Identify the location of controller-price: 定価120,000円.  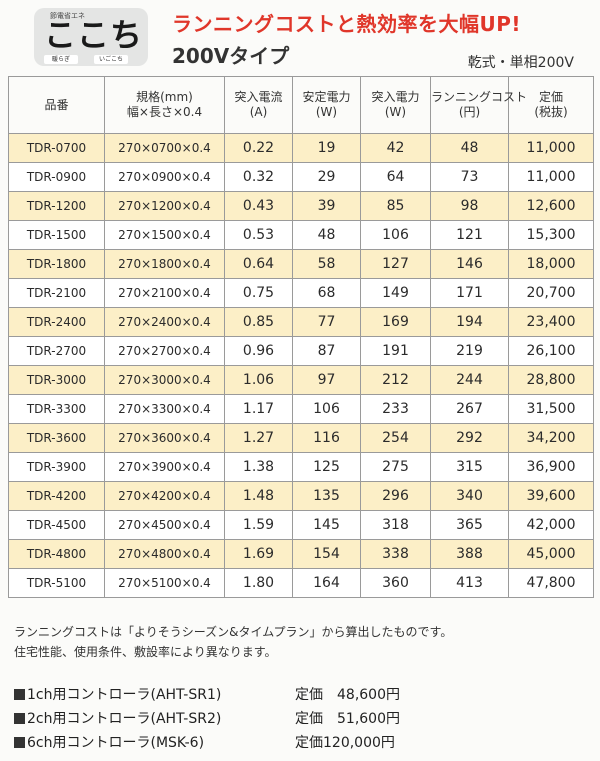
(345, 743).